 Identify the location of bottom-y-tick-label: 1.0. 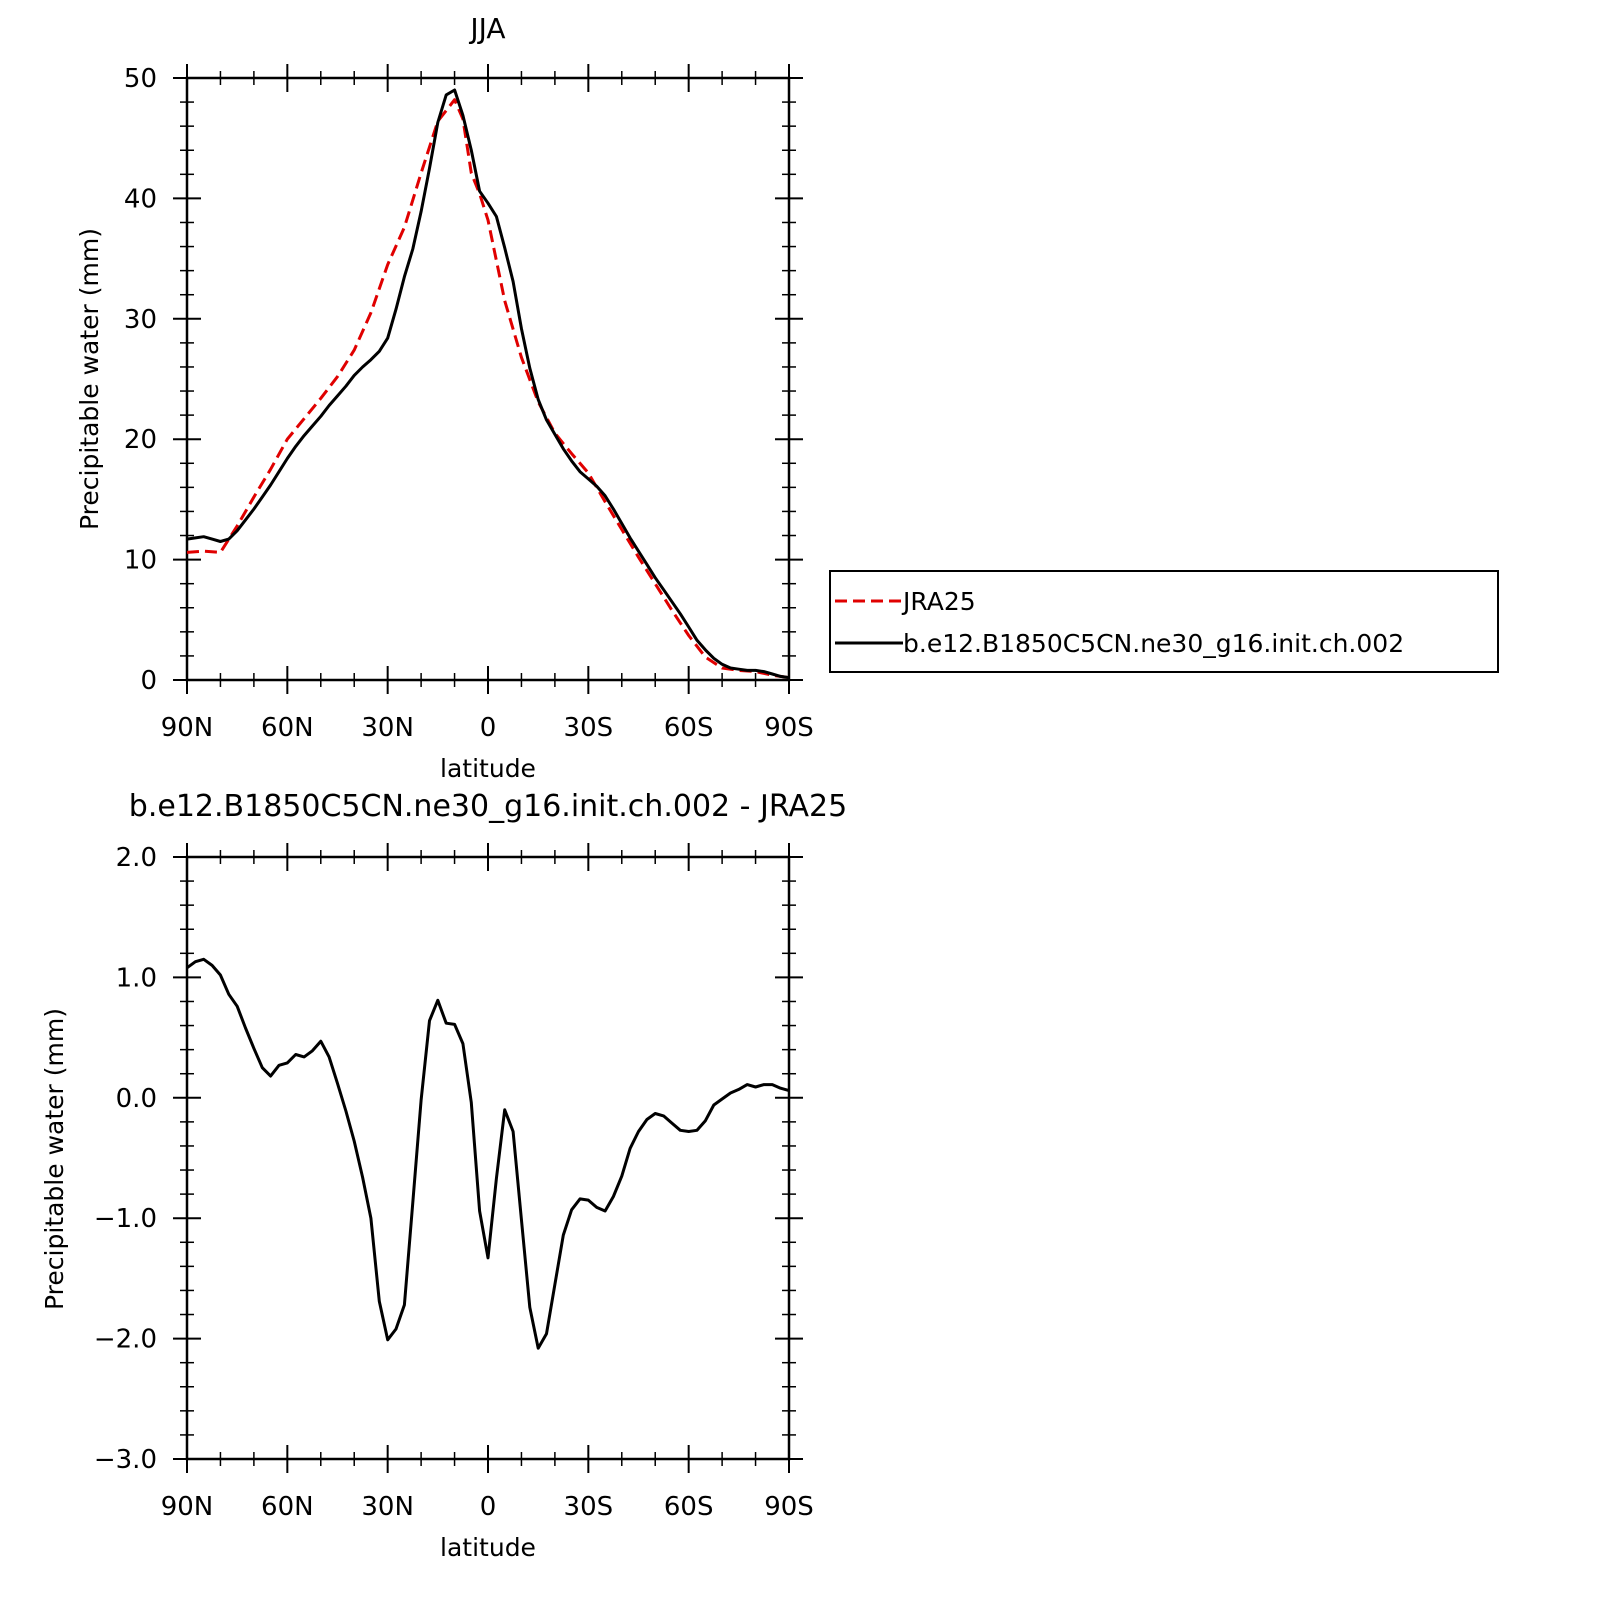
(136, 978).